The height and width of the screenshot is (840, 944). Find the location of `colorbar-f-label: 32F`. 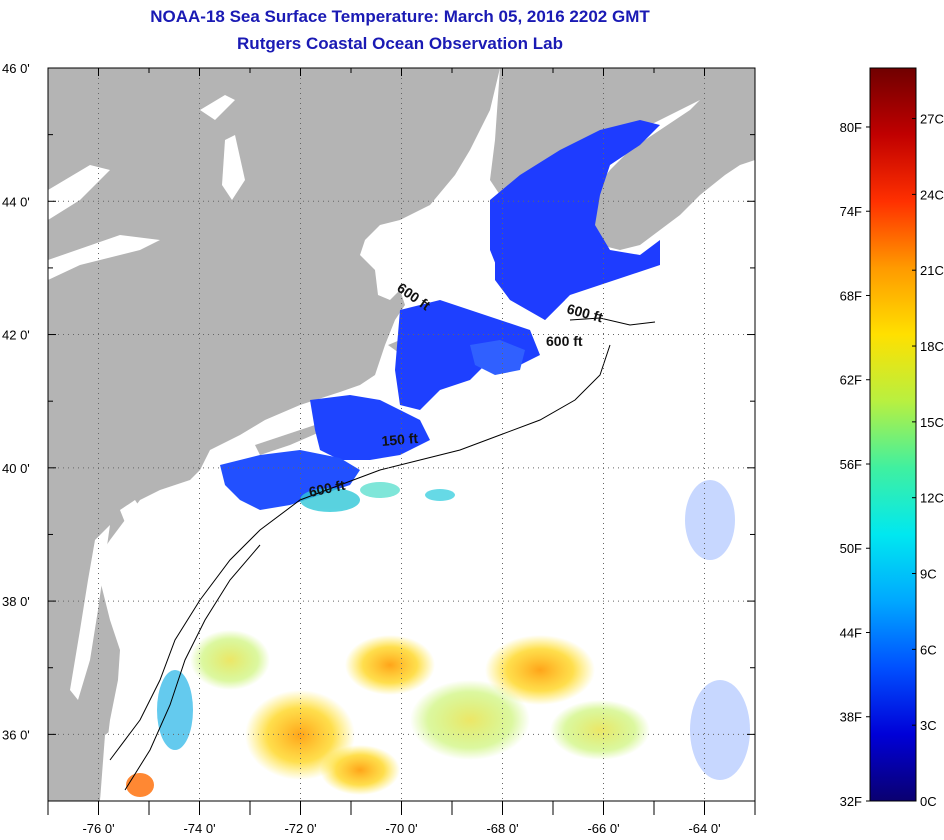

colorbar-f-label: 32F is located at coordinates (851, 801).